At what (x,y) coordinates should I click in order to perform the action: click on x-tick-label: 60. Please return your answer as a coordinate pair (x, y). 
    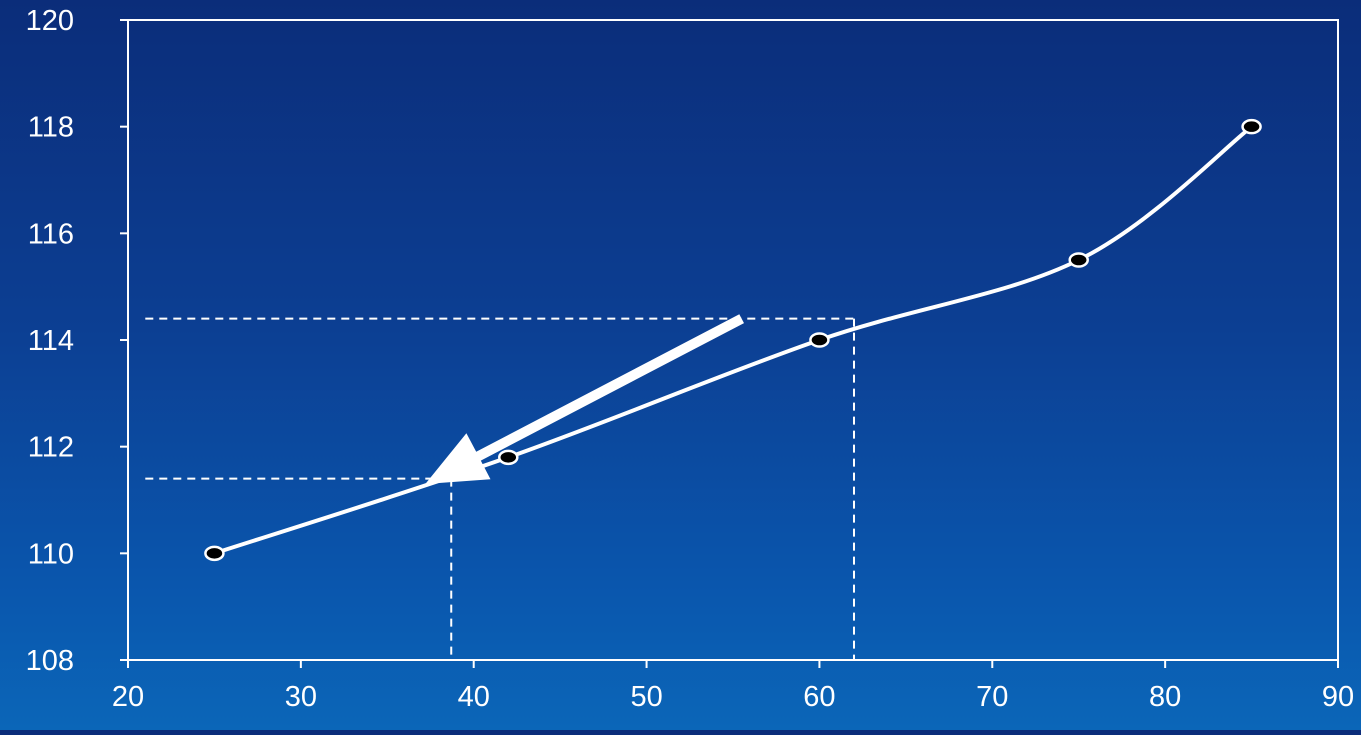
    Looking at the image, I should click on (819, 697).